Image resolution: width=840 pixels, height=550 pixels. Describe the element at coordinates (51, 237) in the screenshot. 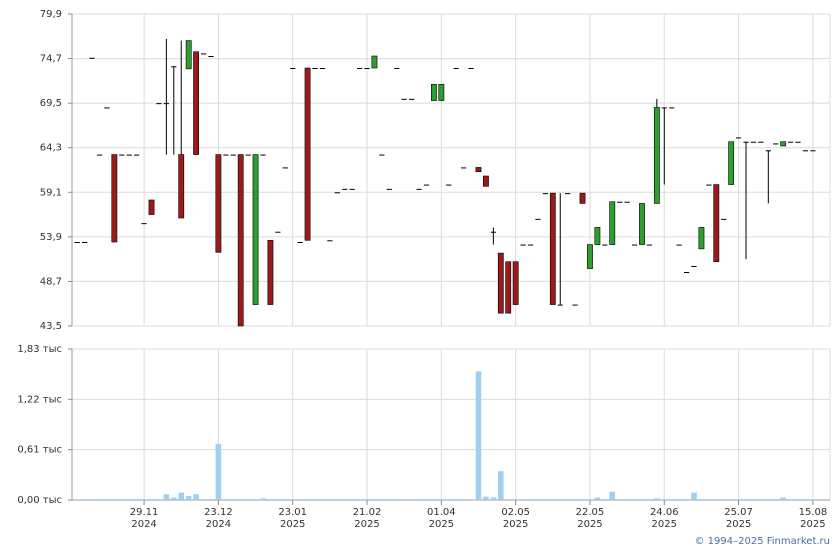

I see `y-tick-label: 53,9` at that location.